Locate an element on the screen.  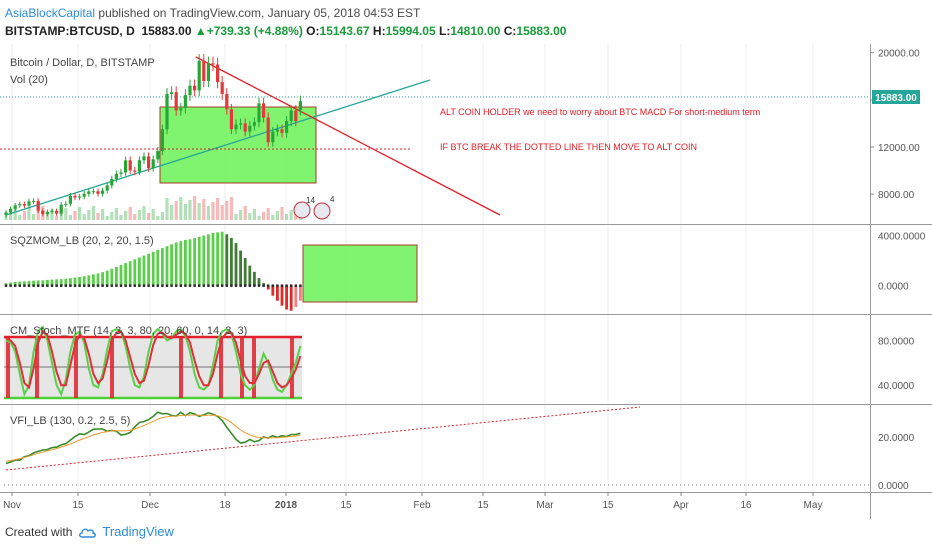
event-badges: 14 4 is located at coordinates (314, 207).